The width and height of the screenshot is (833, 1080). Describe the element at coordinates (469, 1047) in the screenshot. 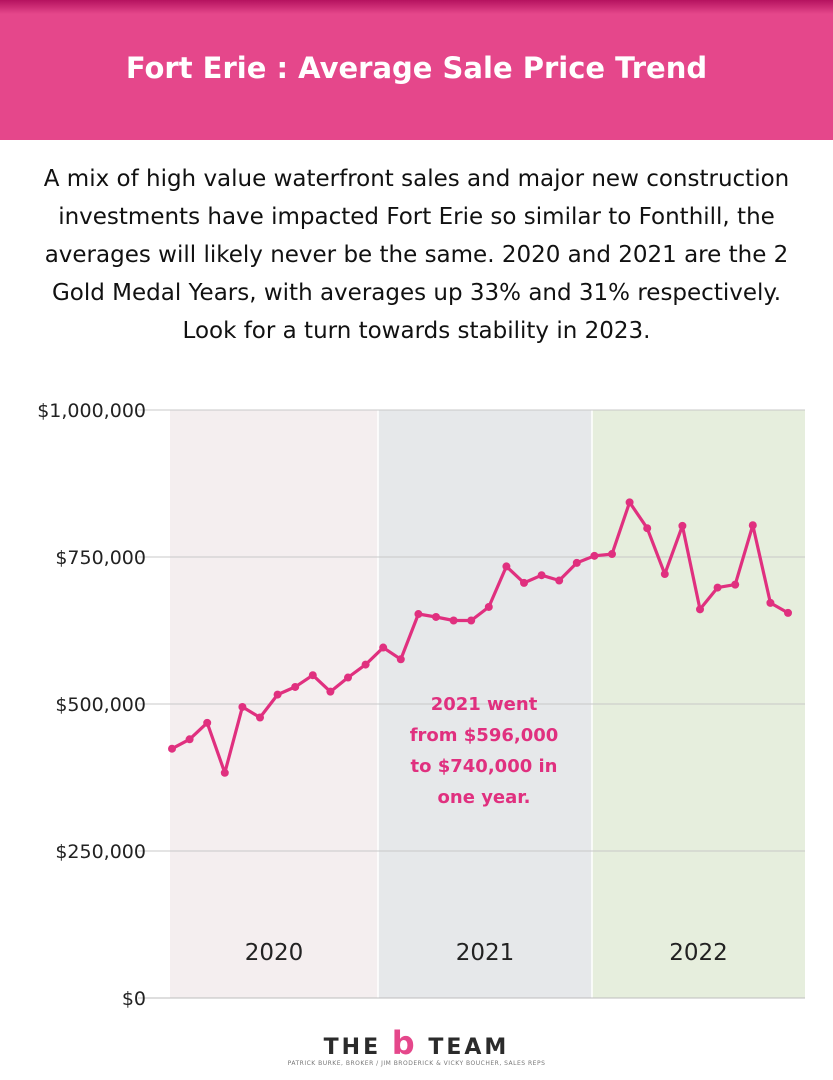

I see `logo-team: TEAM` at that location.